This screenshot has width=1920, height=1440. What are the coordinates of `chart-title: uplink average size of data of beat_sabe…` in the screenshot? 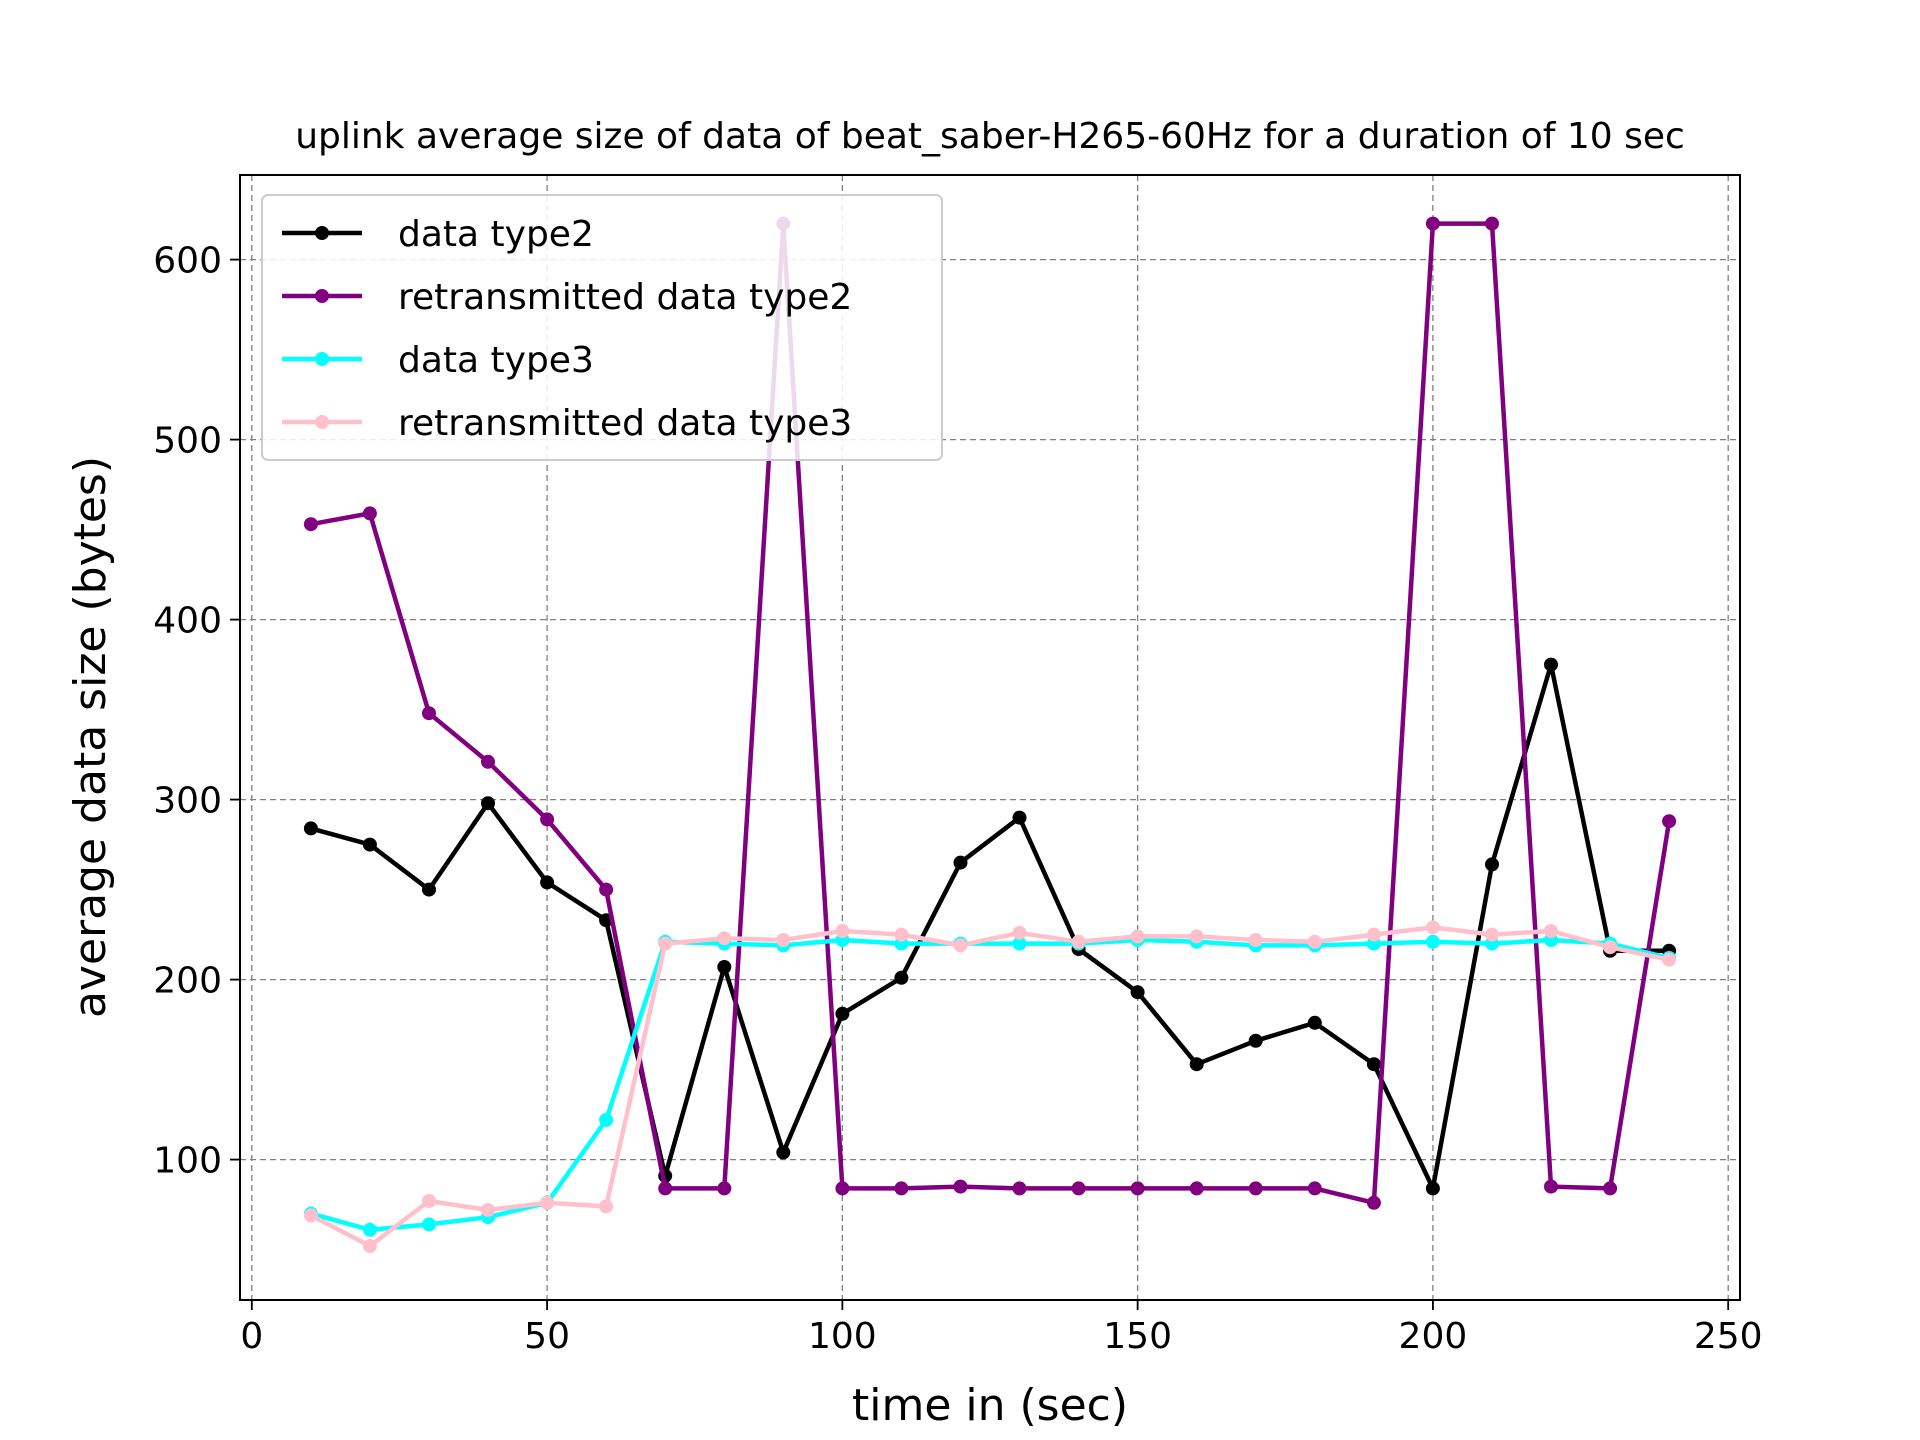 It's located at (990, 136).